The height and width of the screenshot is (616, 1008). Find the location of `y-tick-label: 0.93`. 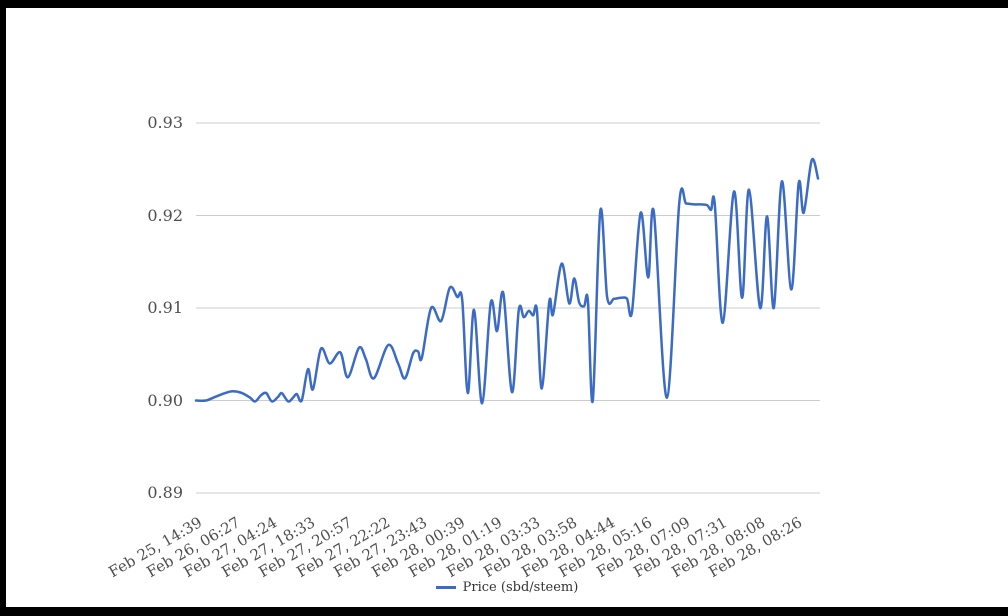

y-tick-label: 0.93 is located at coordinates (165, 122).